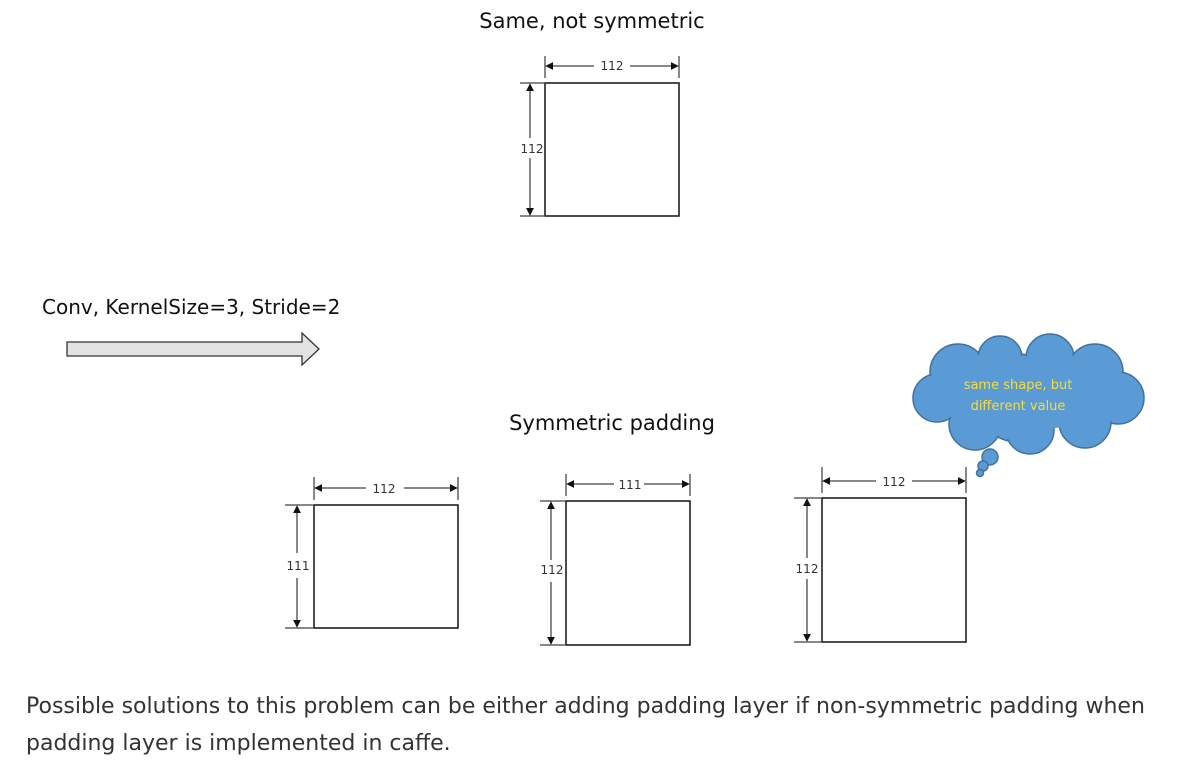 The image size is (1179, 778). I want to click on cloud-text-line-2: different value, so click(1018, 406).